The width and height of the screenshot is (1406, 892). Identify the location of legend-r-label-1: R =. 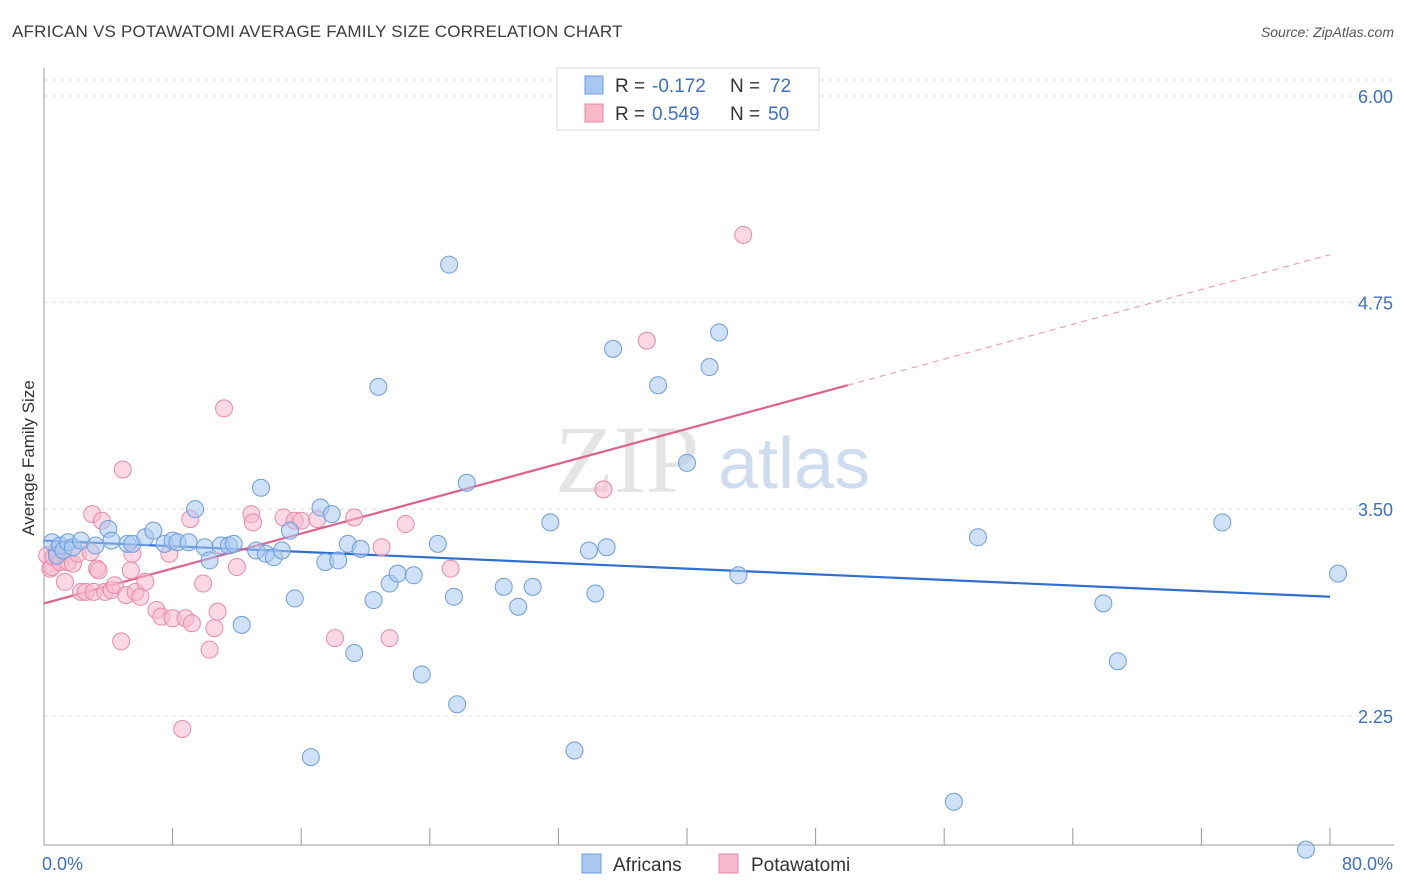
(630, 86).